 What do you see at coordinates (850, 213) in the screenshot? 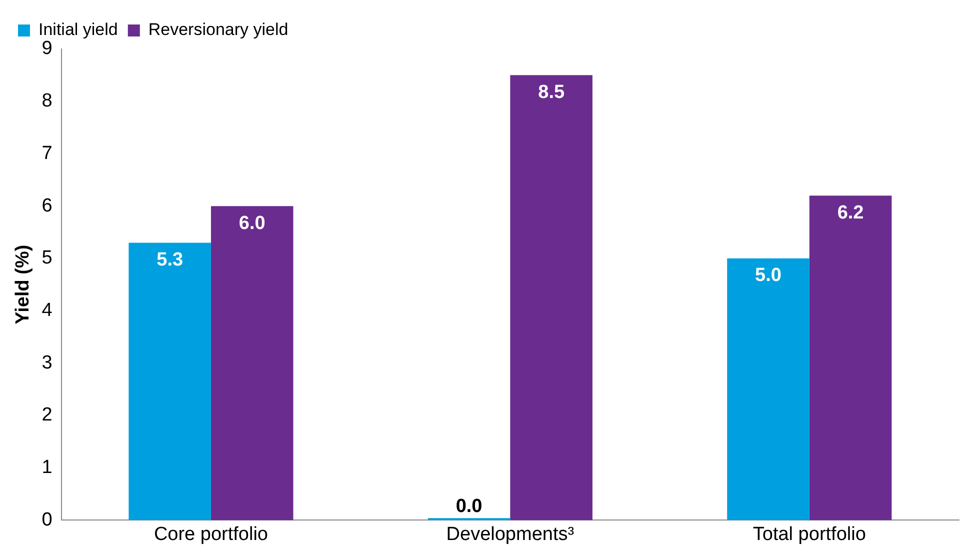
I see `data-label: 6.2` at bounding box center [850, 213].